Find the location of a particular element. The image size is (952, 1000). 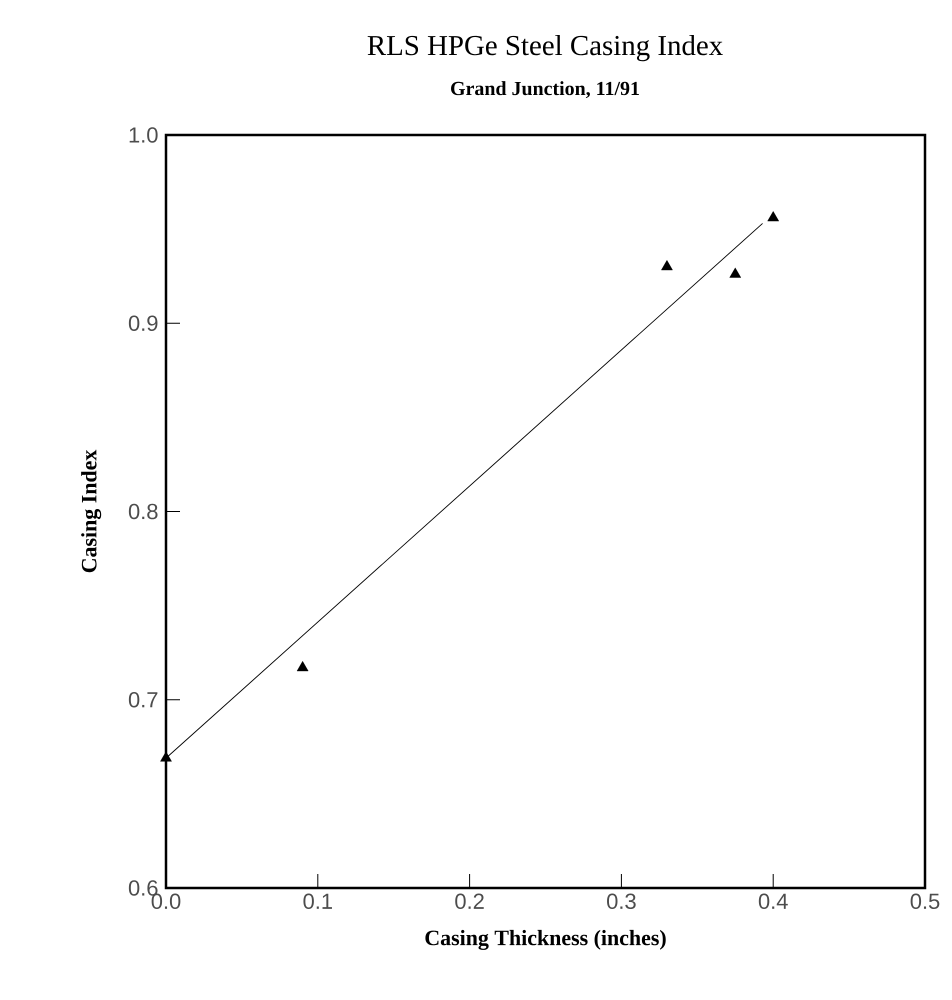

x-tick-label: 0.4 is located at coordinates (773, 902).